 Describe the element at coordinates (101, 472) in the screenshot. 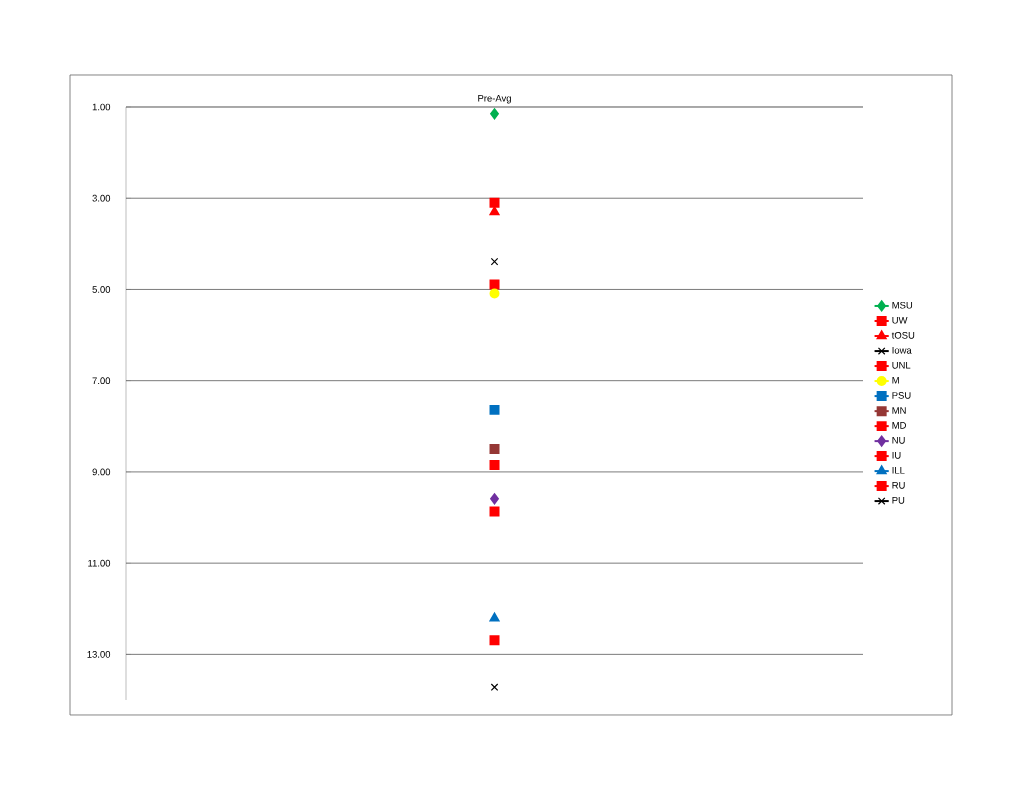

I see `y-tick-label: 9.00` at that location.